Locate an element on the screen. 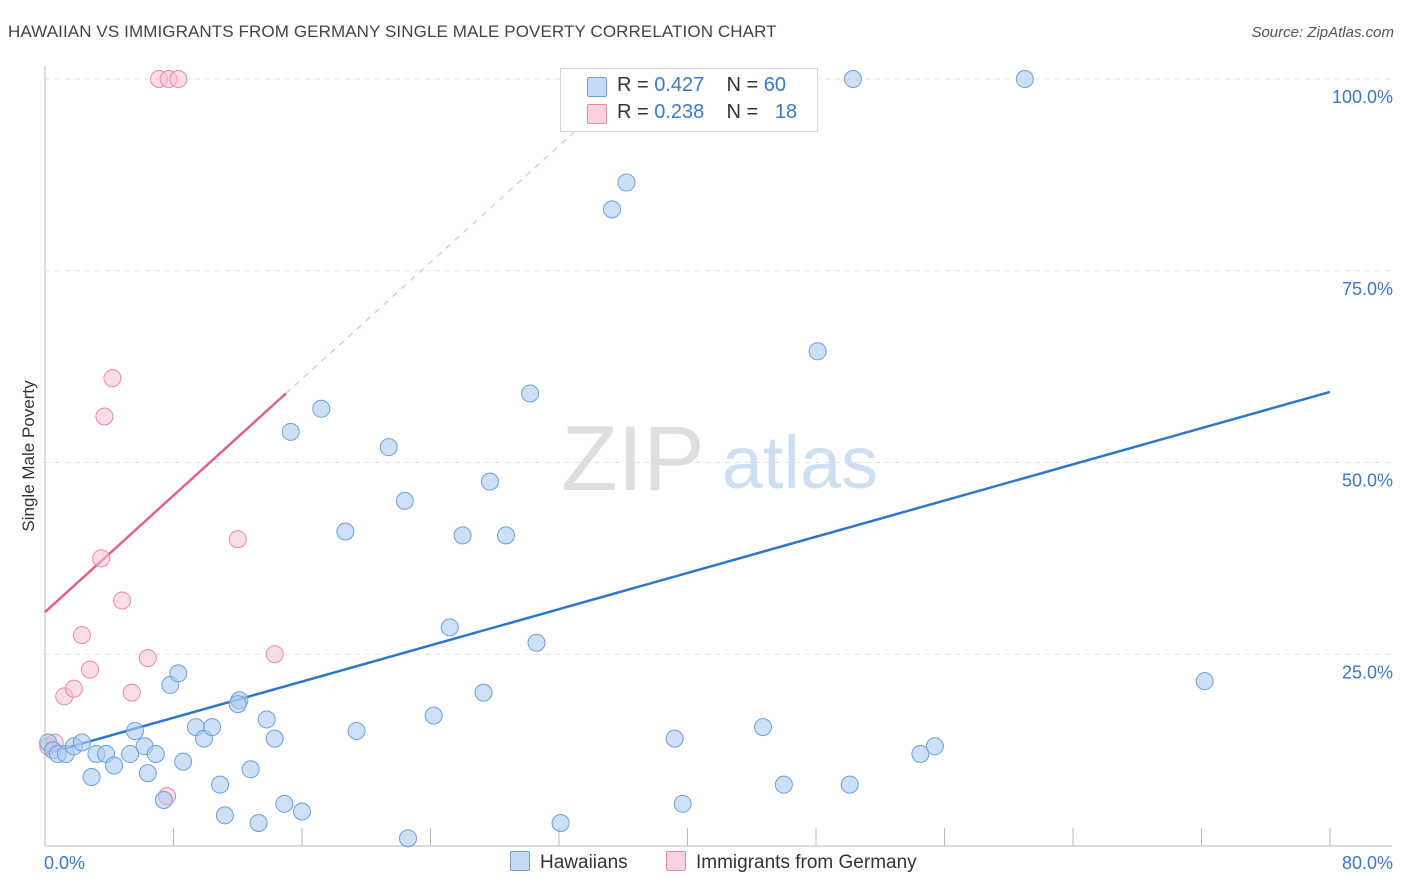 This screenshot has width=1406, height=892. legend-label-germany: Immigrants from Germany is located at coordinates (806, 862).